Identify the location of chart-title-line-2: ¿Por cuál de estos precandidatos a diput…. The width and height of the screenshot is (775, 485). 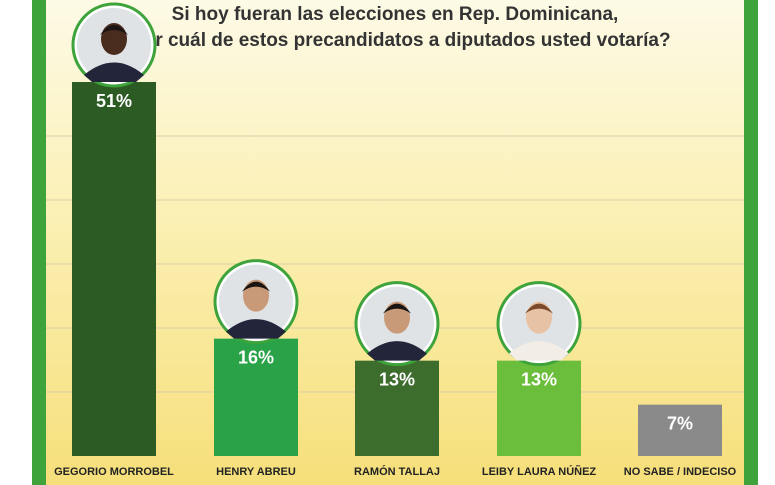
(395, 40).